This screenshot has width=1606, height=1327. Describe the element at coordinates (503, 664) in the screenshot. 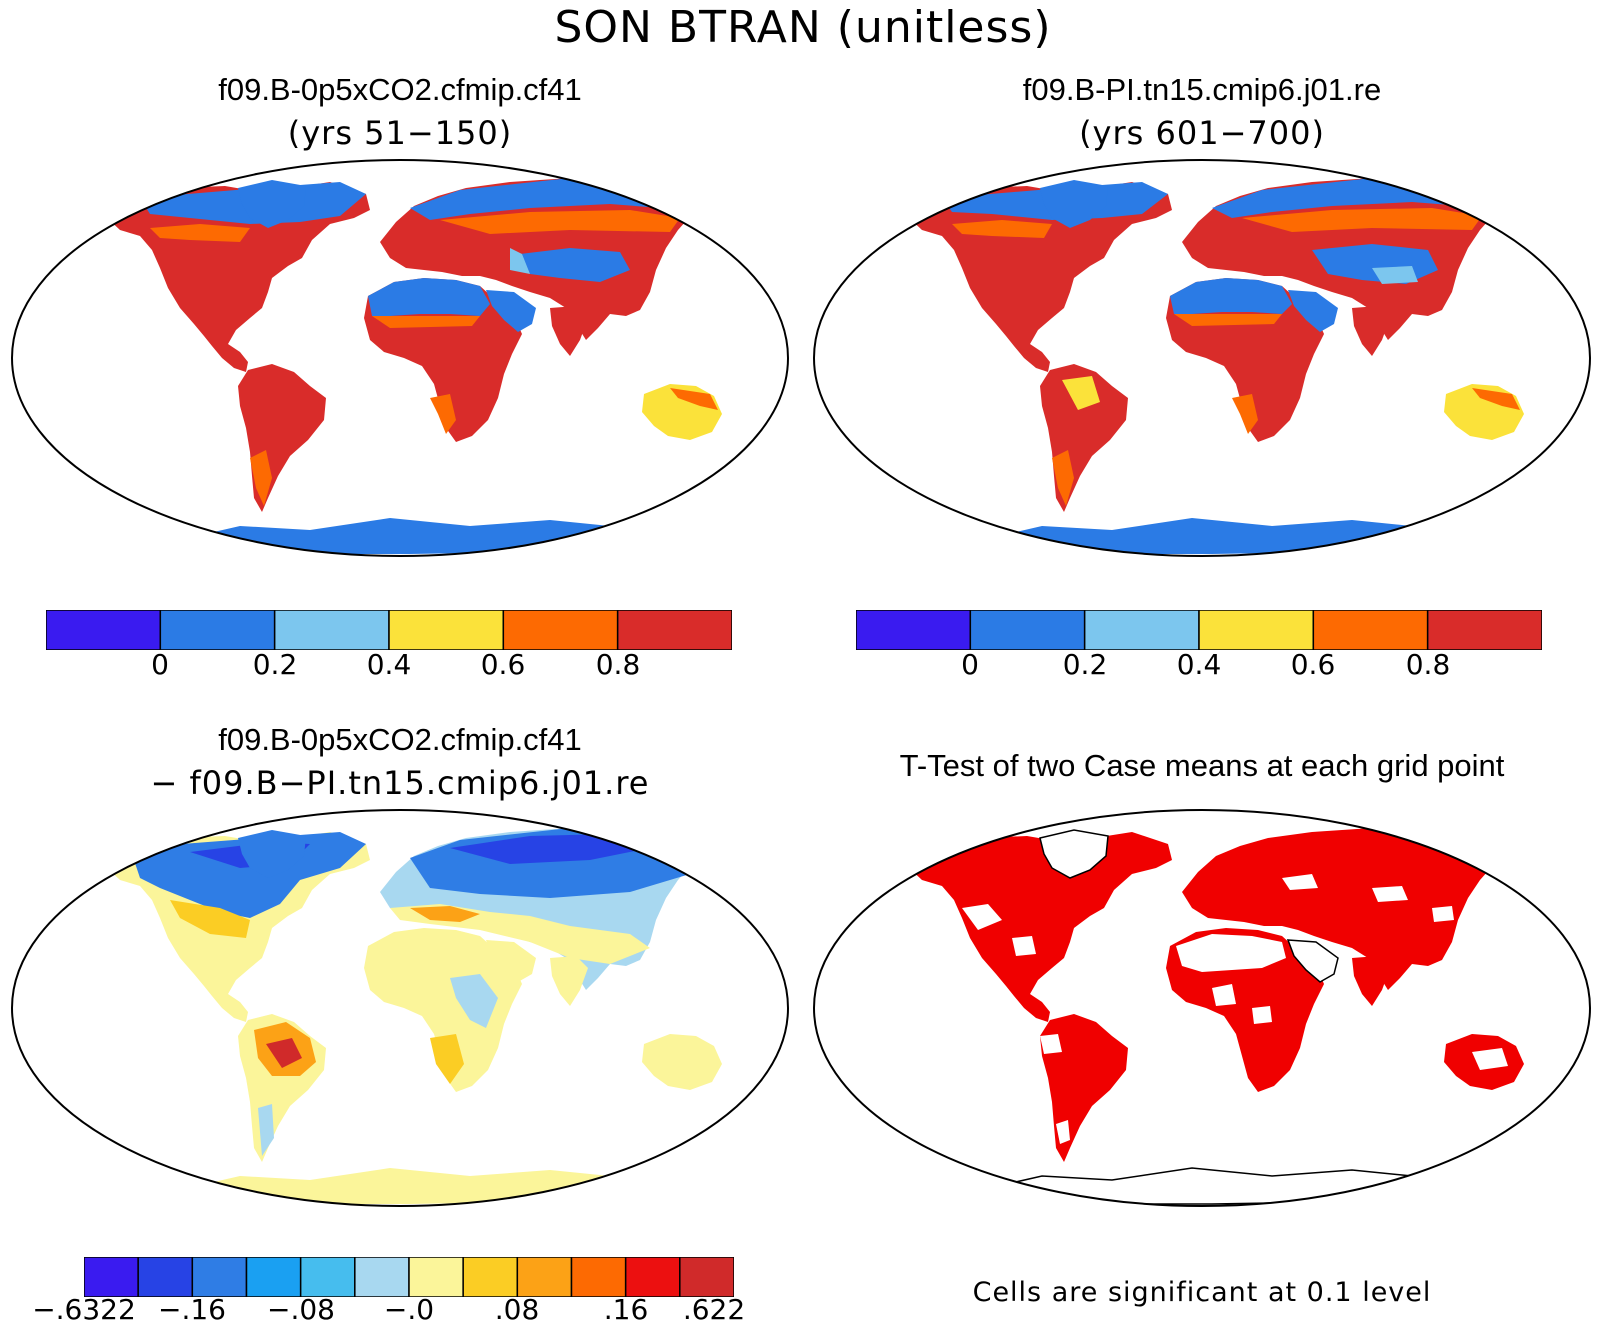

I see `top-left-tick-3: 0.6` at that location.